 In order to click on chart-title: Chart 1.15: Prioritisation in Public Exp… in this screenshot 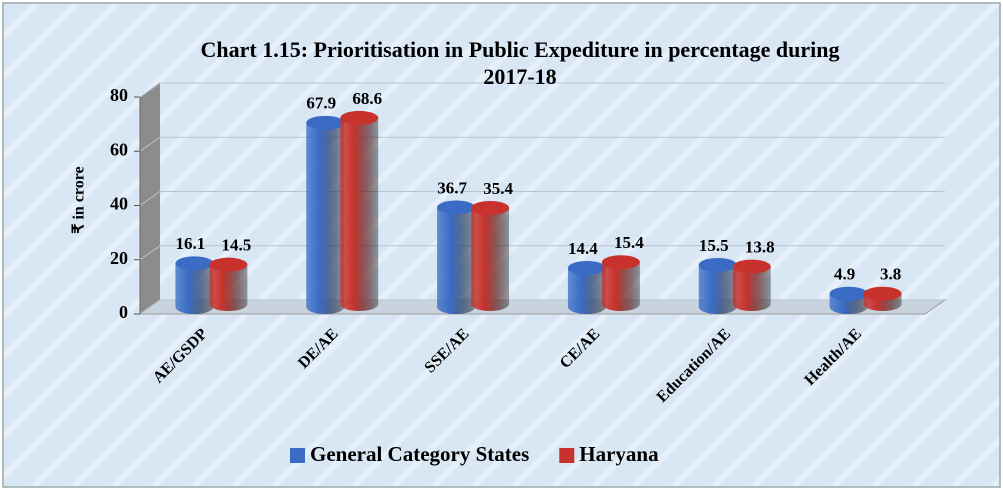, I will do `click(520, 63)`.